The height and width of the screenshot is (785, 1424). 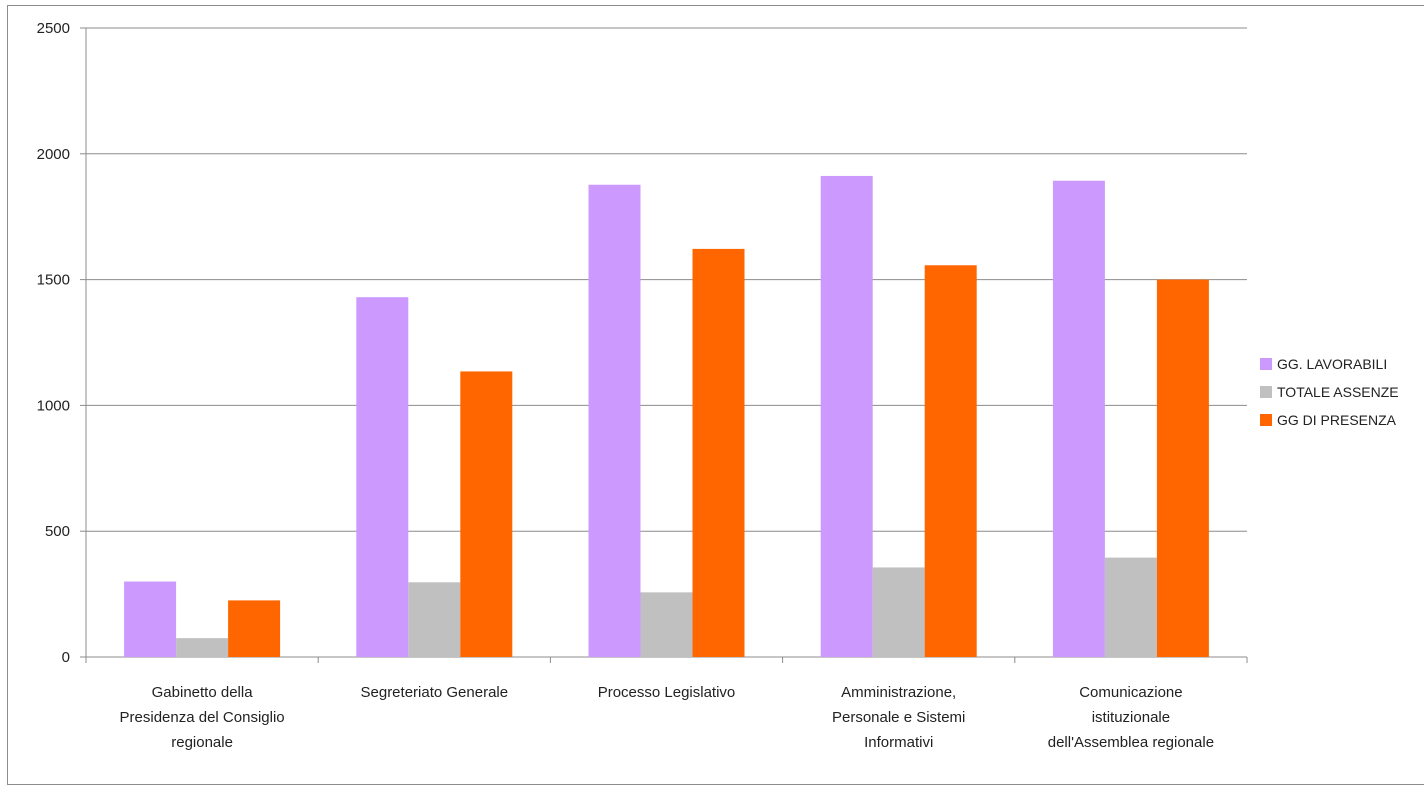 I want to click on legend-label: GG. LAVORABILI, so click(x=1332, y=364).